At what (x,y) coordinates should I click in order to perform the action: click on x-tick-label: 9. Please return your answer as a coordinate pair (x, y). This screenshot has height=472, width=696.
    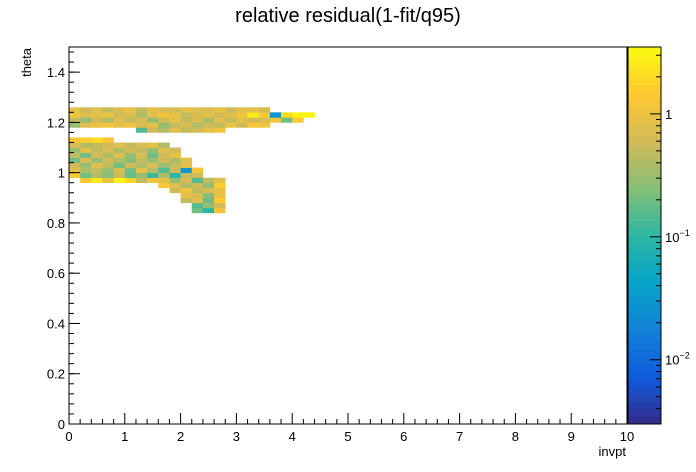
    Looking at the image, I should click on (571, 436).